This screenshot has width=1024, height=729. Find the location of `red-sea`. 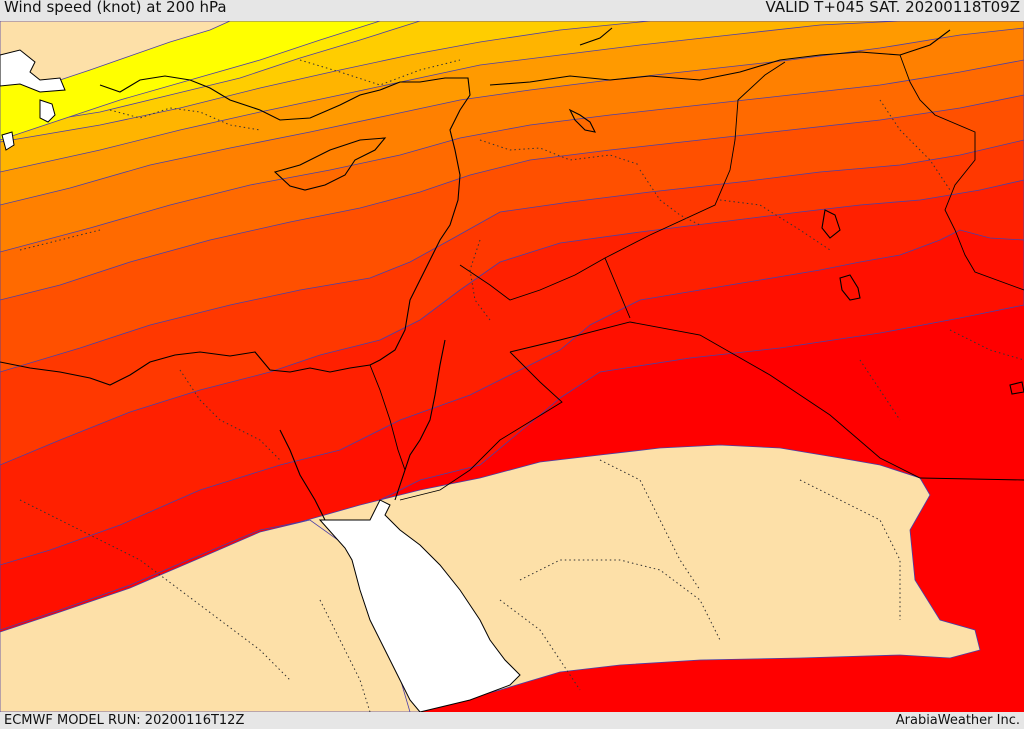

red-sea is located at coordinates (419, 605).